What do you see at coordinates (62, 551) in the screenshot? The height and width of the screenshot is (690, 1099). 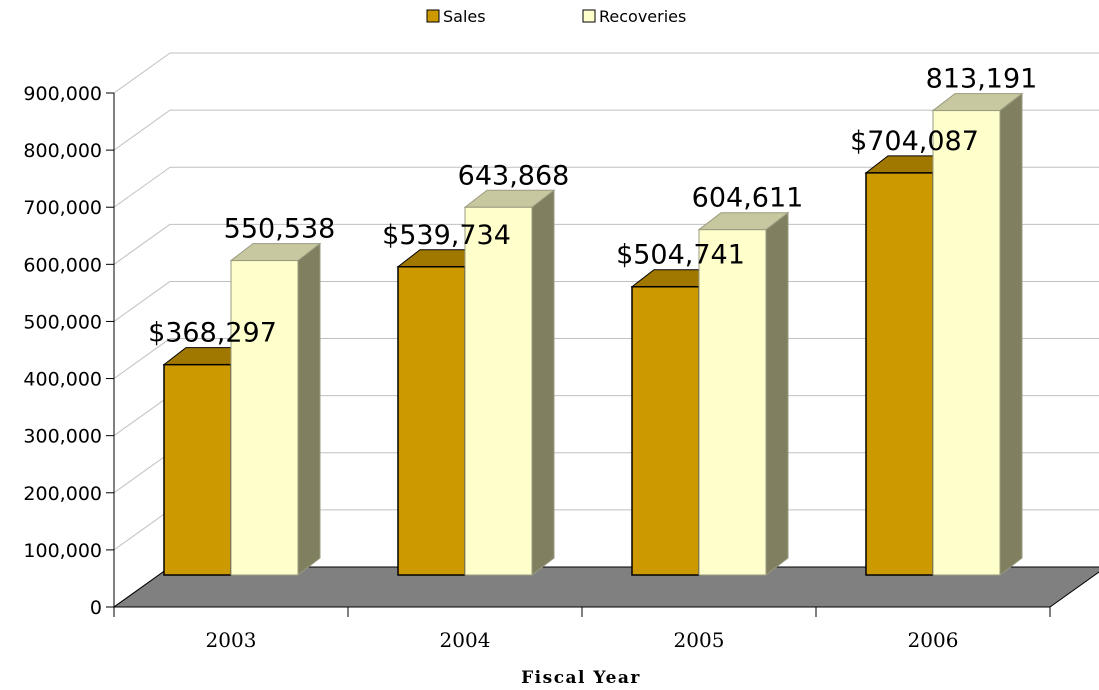 I see `y-tick-label: 100,000` at bounding box center [62, 551].